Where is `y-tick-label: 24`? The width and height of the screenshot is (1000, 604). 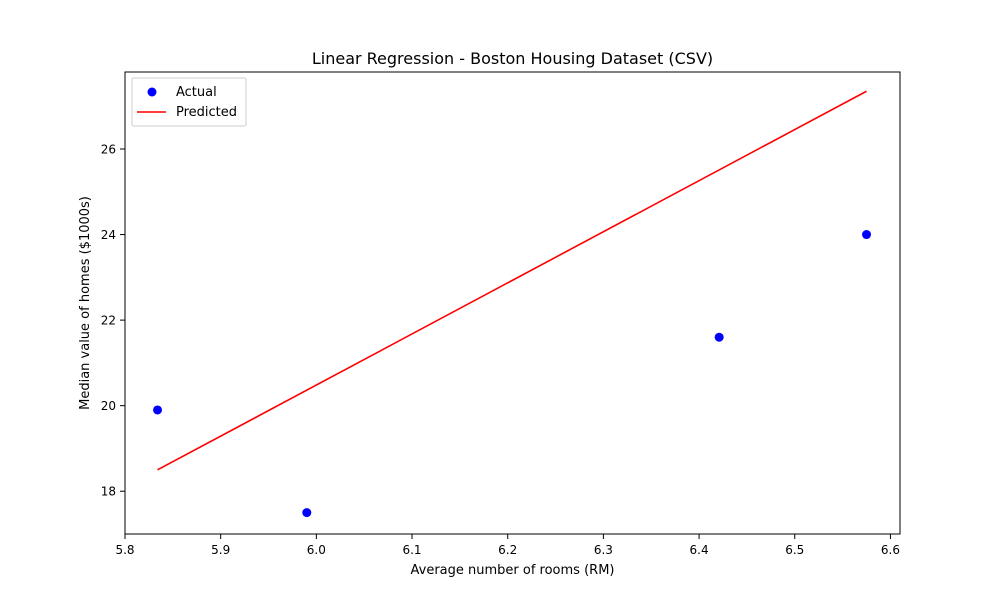 y-tick-label: 24 is located at coordinates (108, 235).